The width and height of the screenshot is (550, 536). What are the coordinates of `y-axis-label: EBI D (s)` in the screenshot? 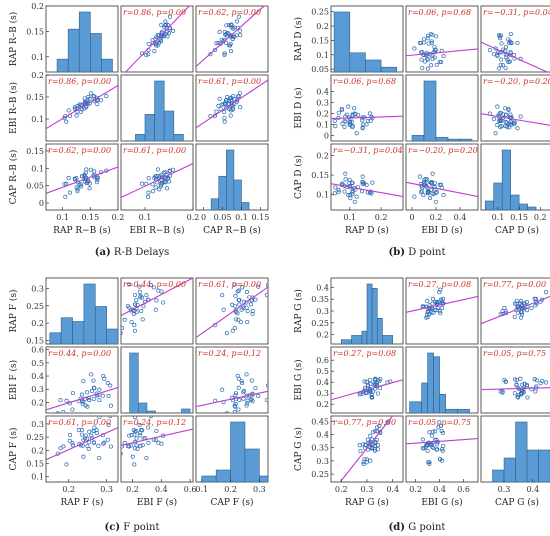 It's located at (298, 107).